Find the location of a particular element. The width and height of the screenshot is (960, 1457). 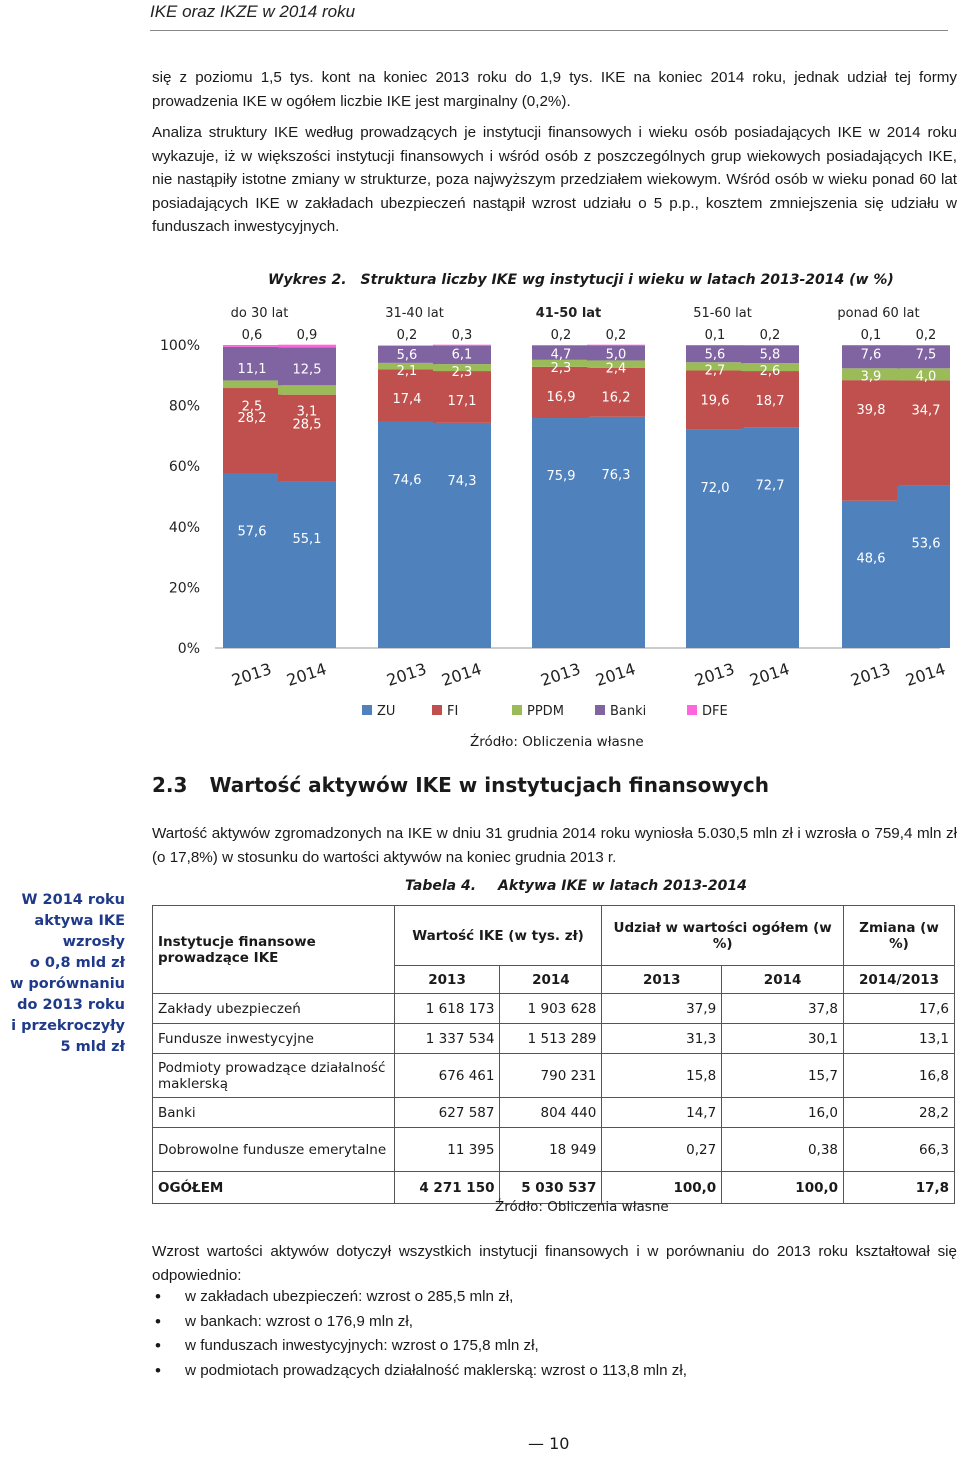

data-label-fi: 39,8 is located at coordinates (871, 410).